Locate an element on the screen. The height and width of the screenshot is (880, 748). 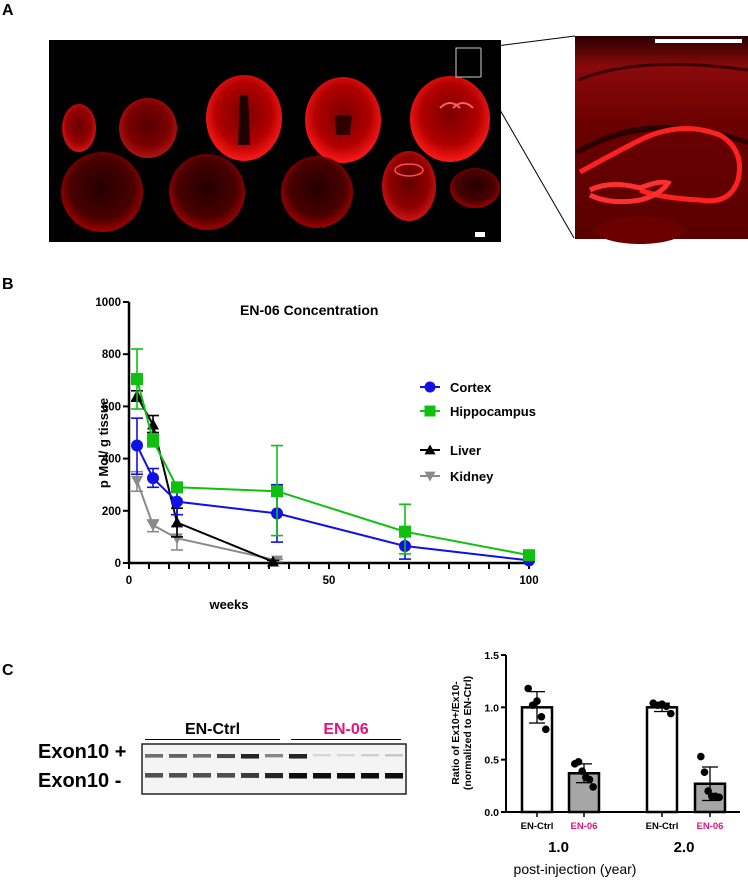
scale-bar-main is located at coordinates (480, 234).